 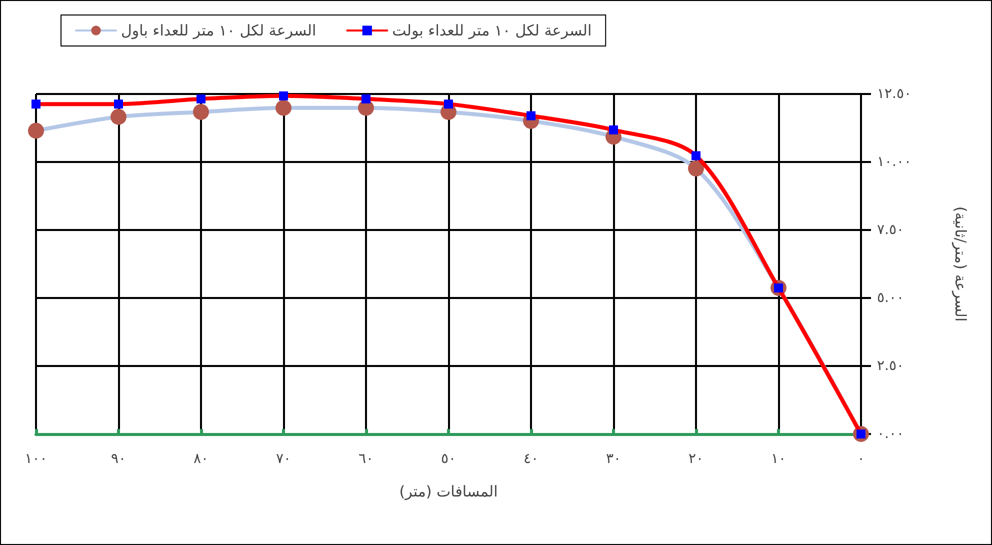 What do you see at coordinates (961, 264) in the screenshot?
I see `y-axis-title: السرعة (متر/ثانية)` at bounding box center [961, 264].